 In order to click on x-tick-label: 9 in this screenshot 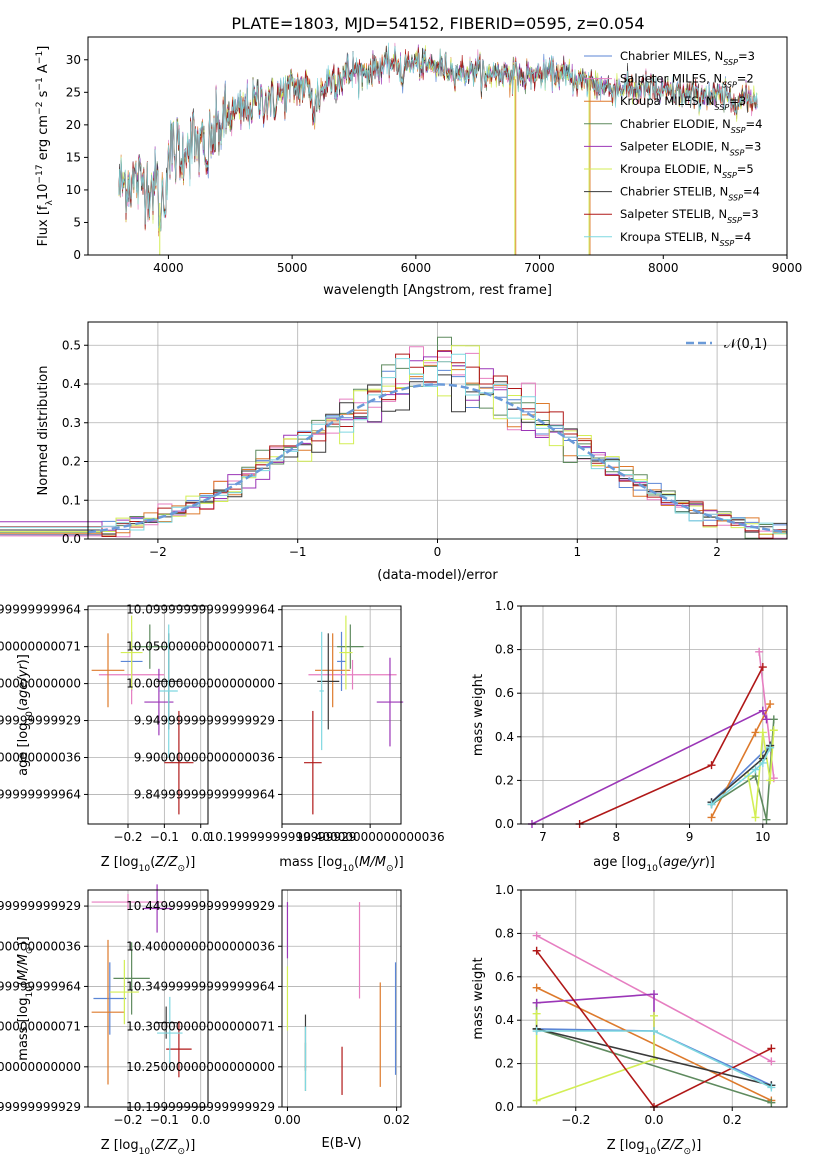, I will do `click(690, 837)`.